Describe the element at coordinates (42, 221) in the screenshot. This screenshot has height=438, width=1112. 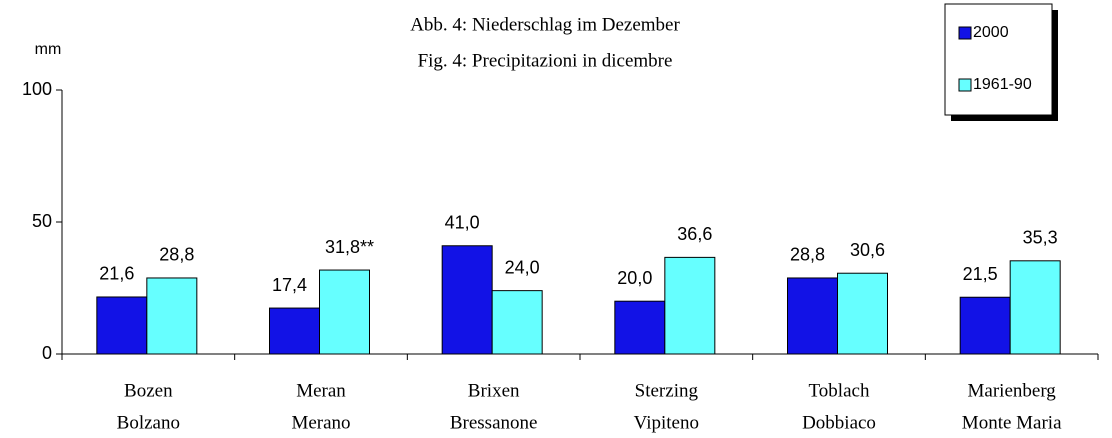
I see `y-tick-label: 50` at that location.